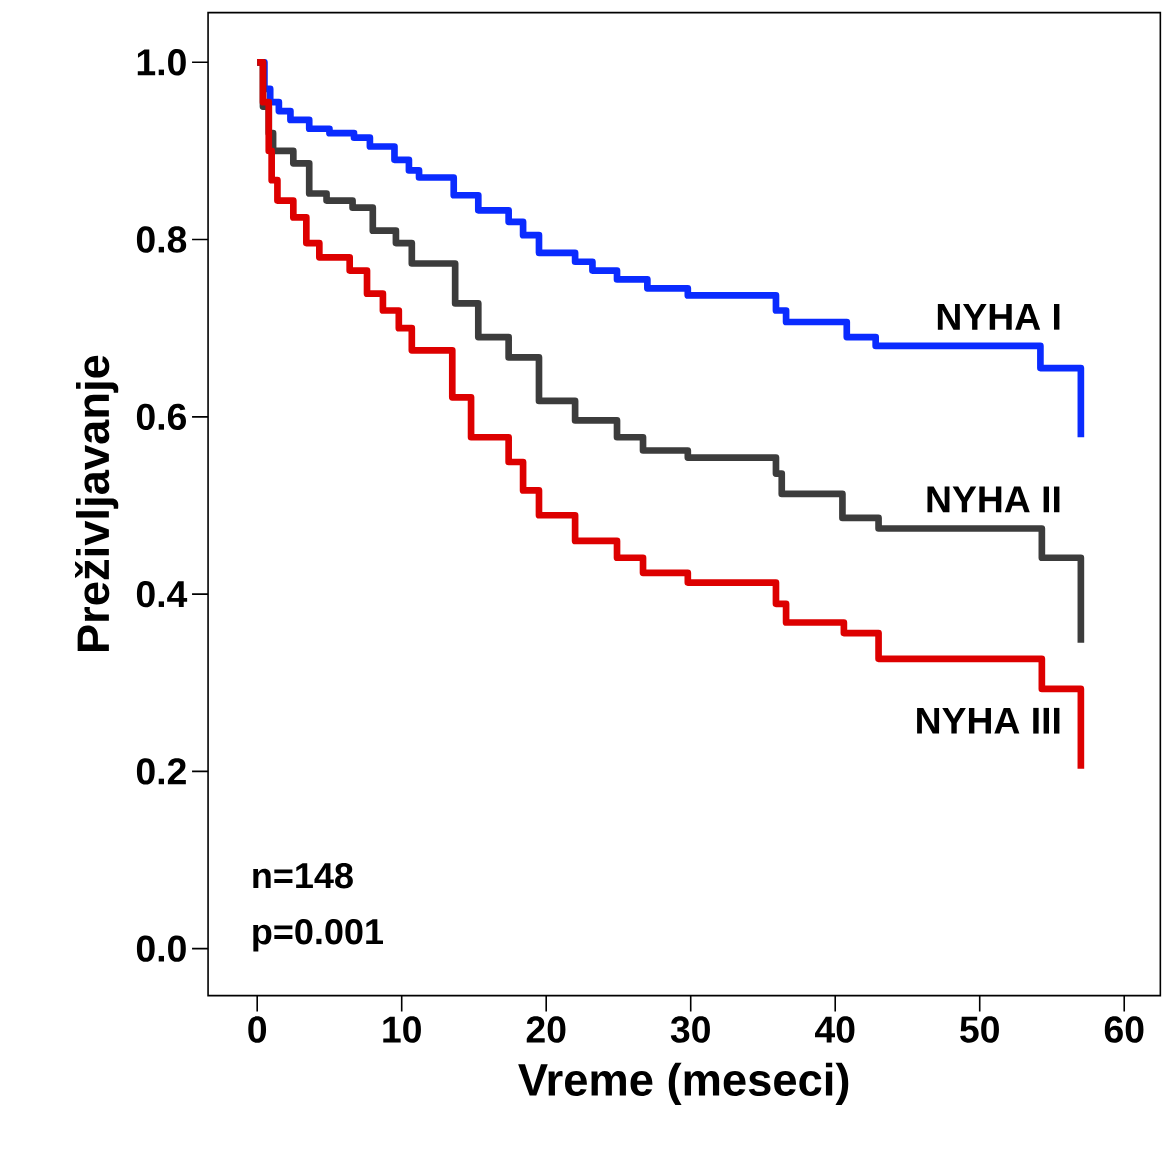 This screenshot has height=1158, width=1167. What do you see at coordinates (979, 1029) in the screenshot?
I see `x-tick-label: 50` at bounding box center [979, 1029].